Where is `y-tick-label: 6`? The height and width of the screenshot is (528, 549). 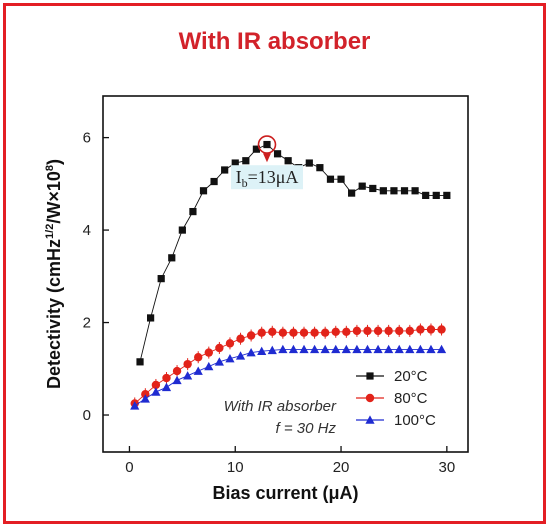 y-tick-label: 6 is located at coordinates (87, 138).